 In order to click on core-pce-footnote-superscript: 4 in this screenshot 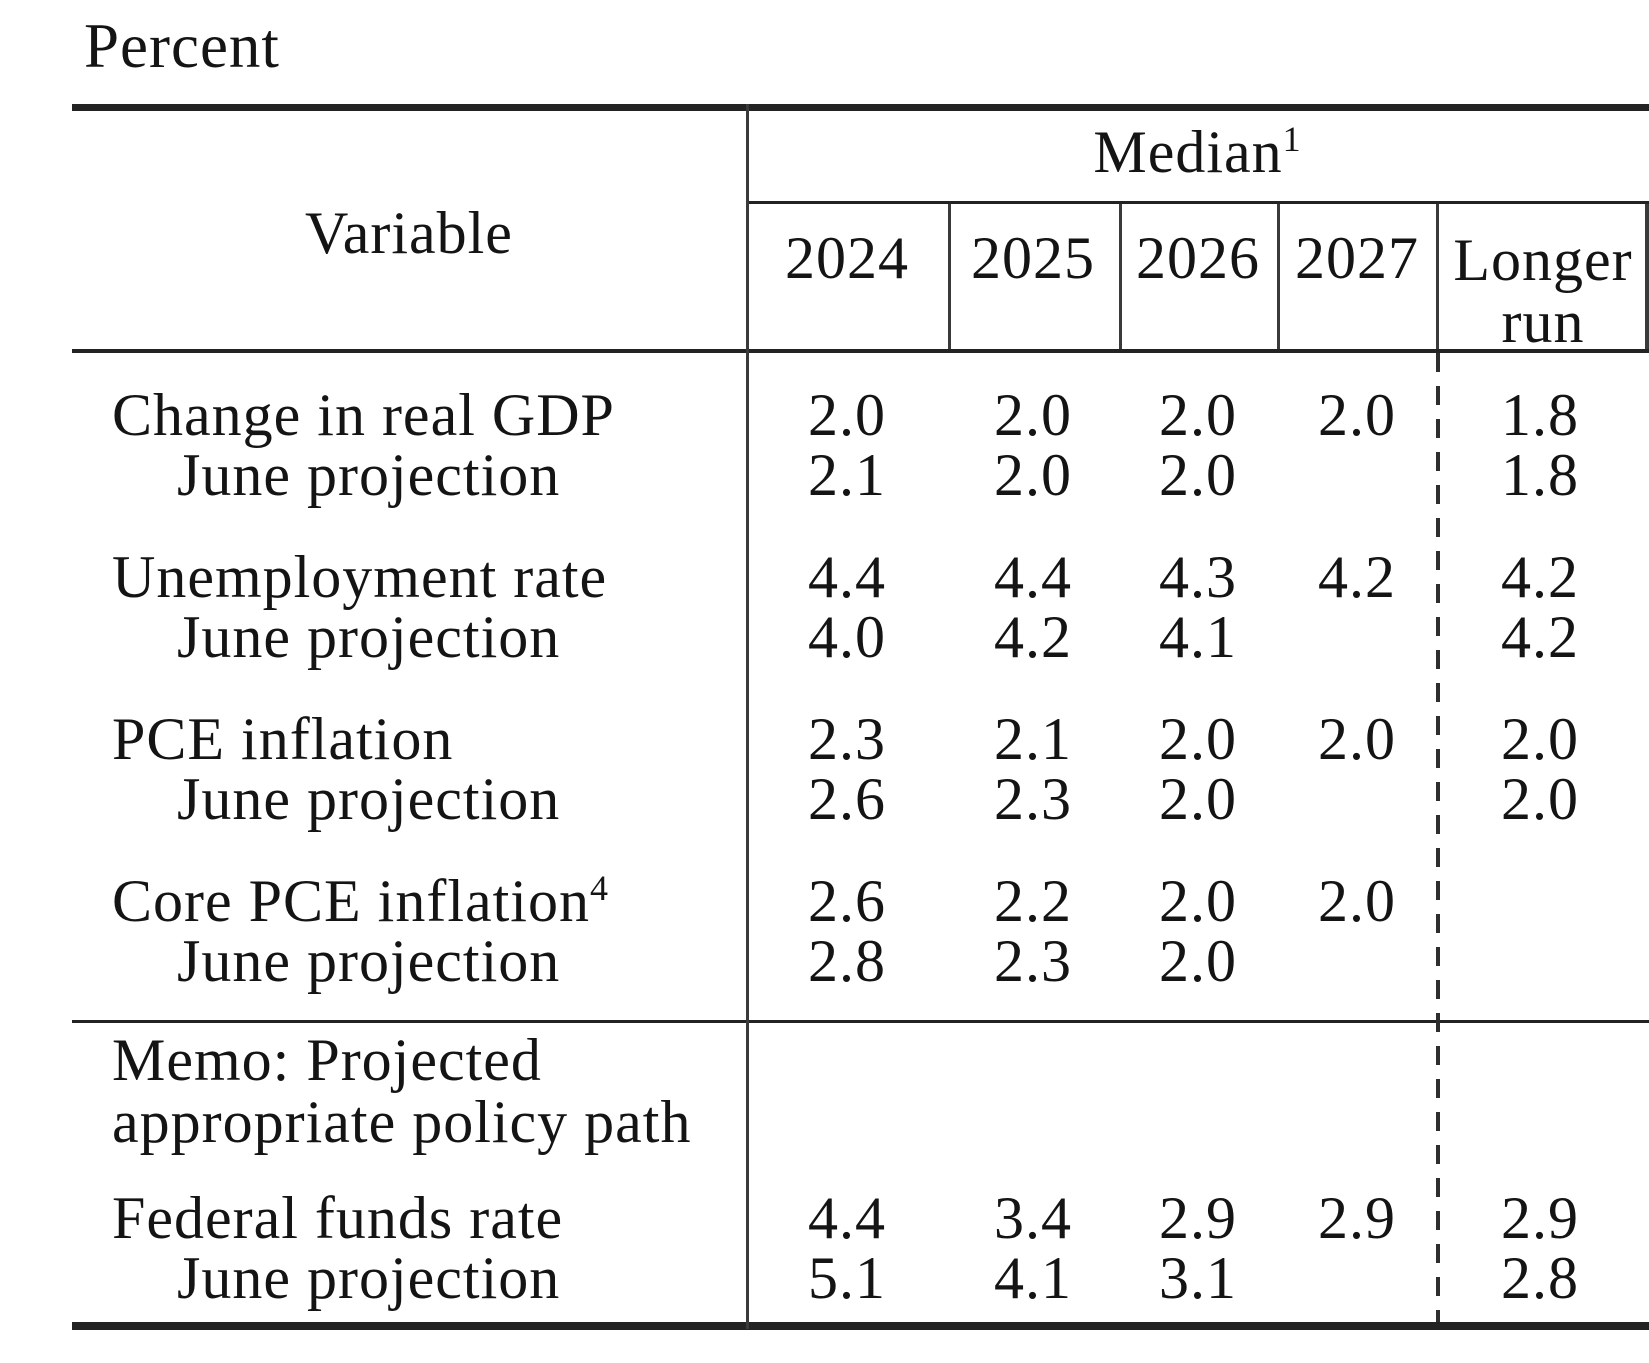, I will do `click(599, 888)`.